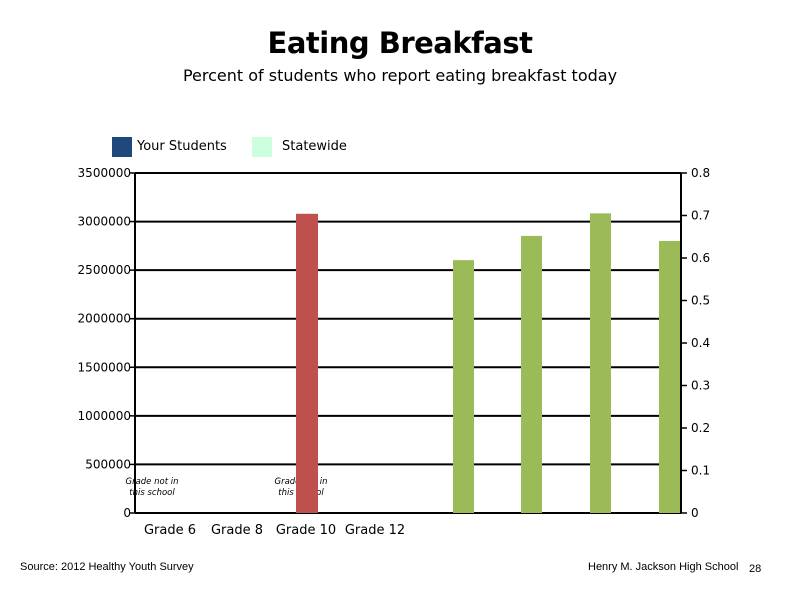  I want to click on chart-title: Eating Breakfast, so click(400, 43).